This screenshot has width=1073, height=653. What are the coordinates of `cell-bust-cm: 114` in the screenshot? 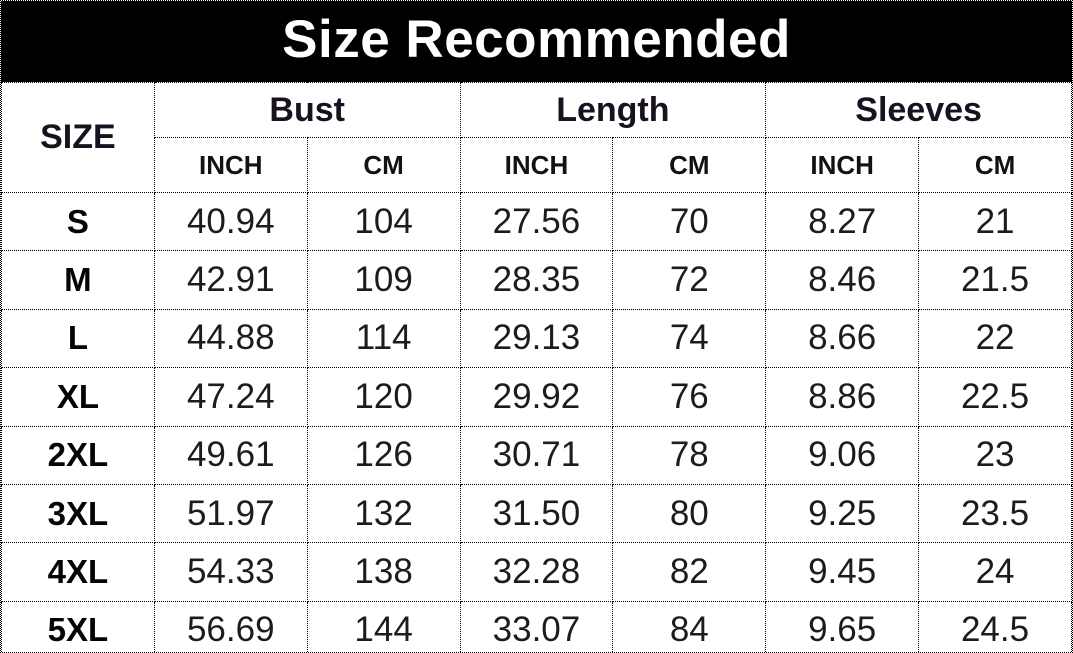 It's located at (383, 338).